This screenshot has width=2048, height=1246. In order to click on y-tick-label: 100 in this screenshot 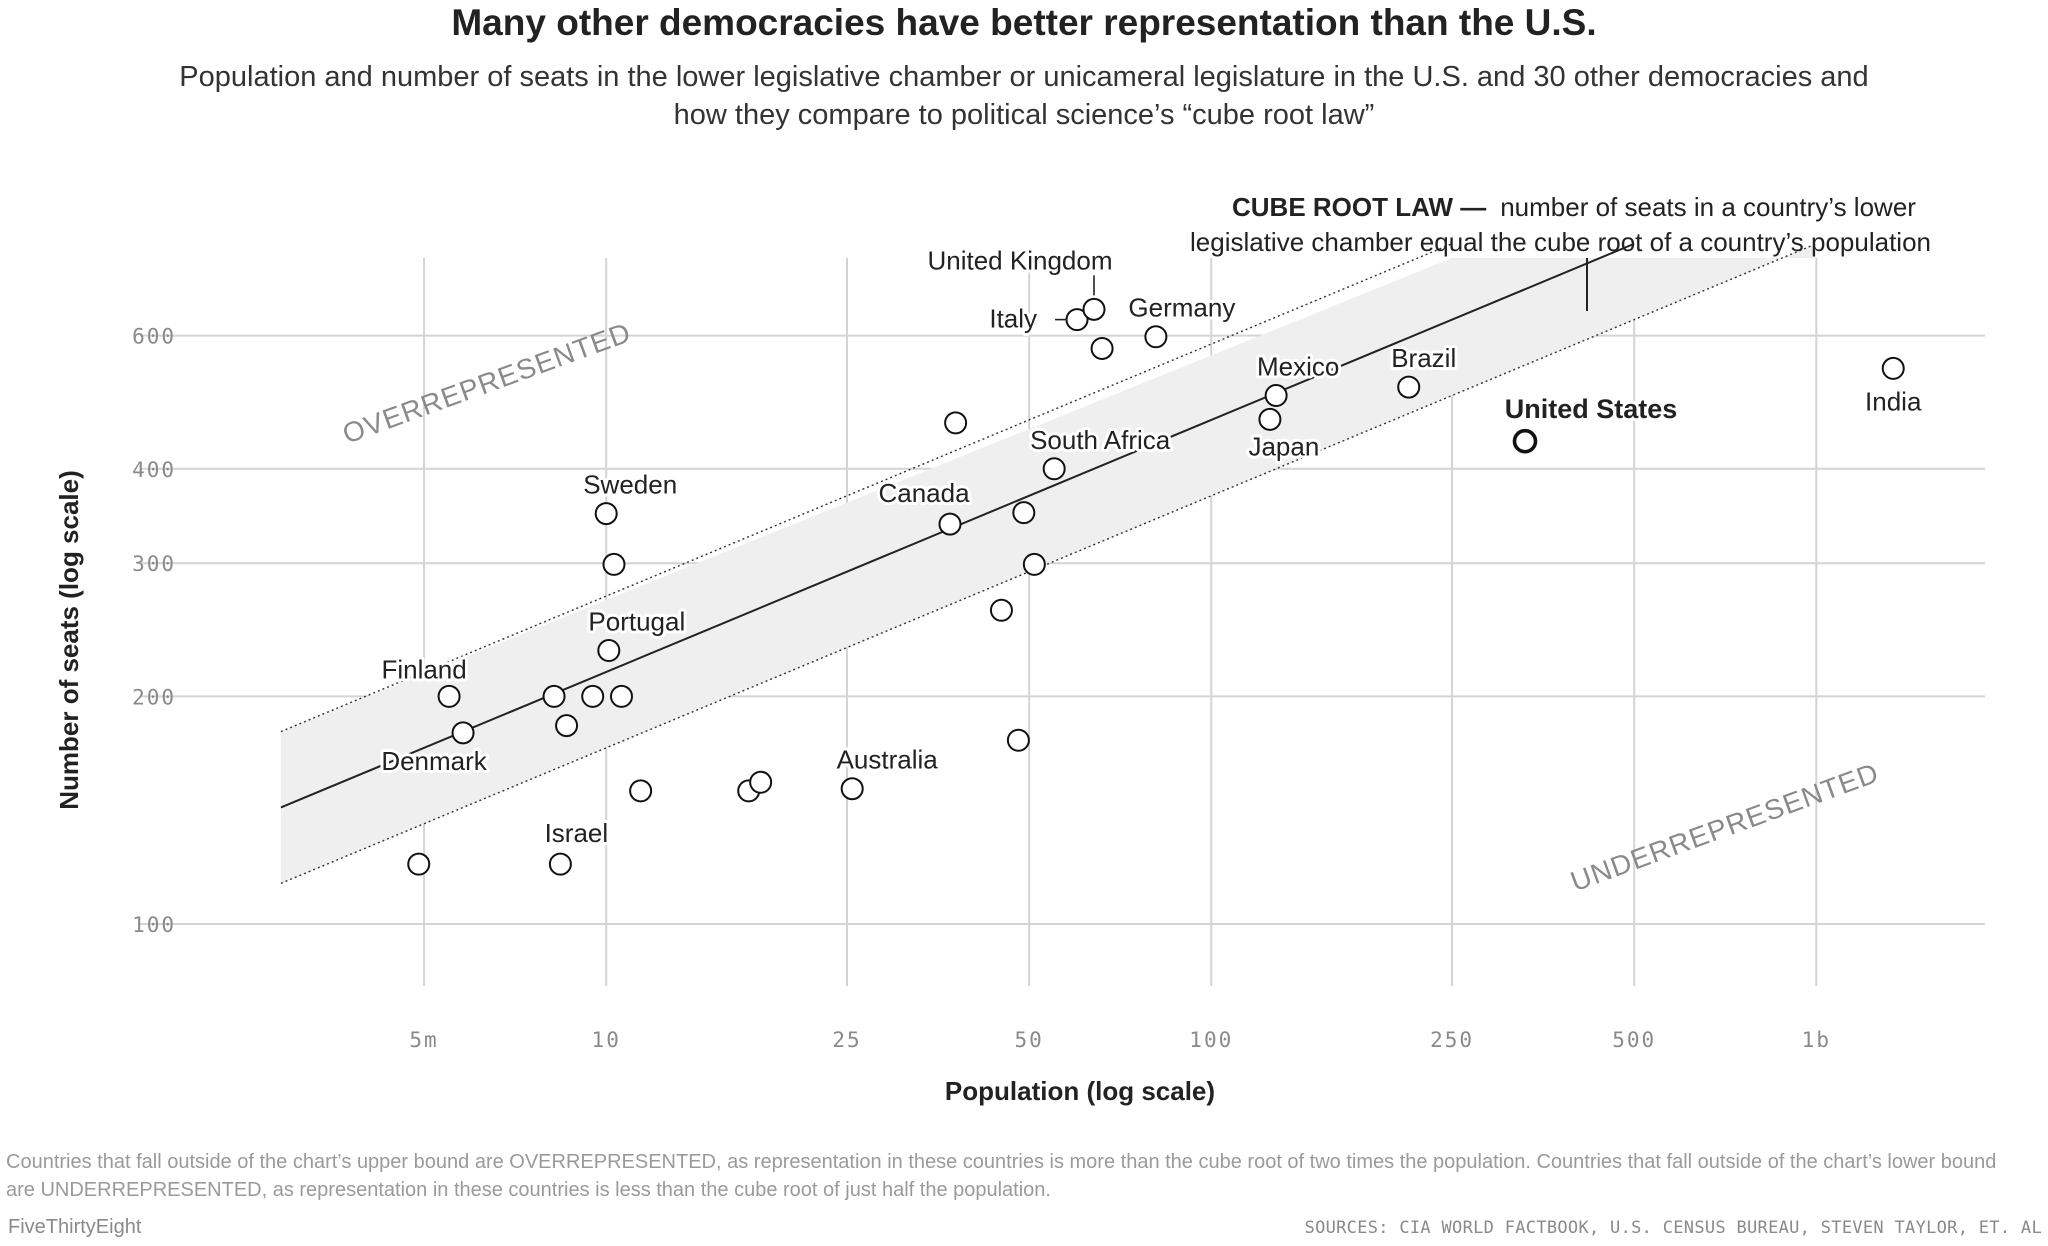, I will do `click(154, 925)`.